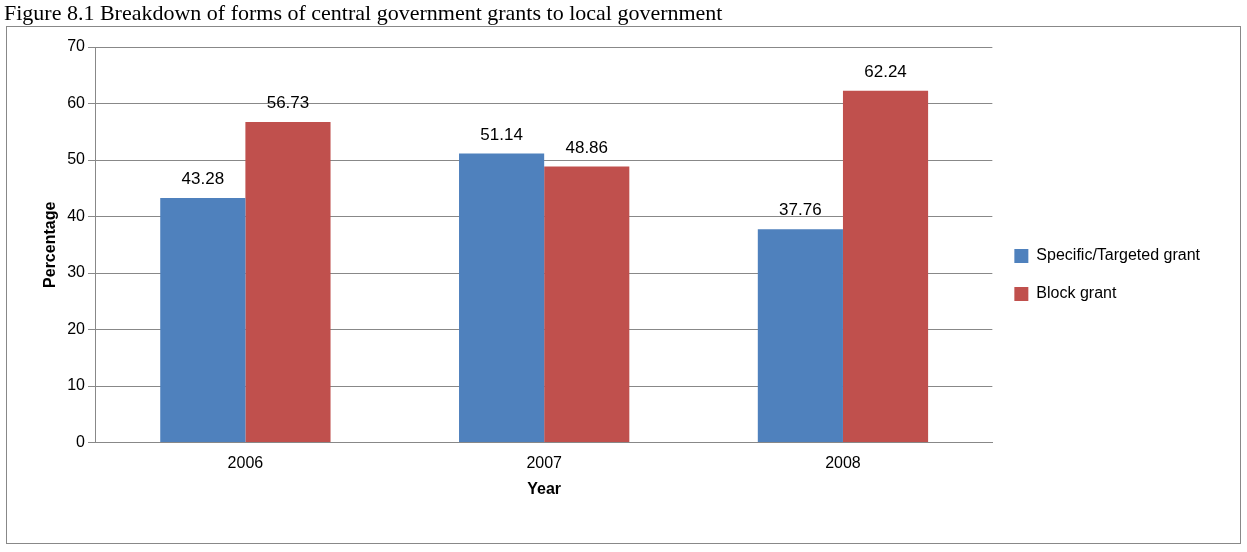  What do you see at coordinates (1118, 255) in the screenshot?
I see `legend-label: Specific/Targeted grant` at bounding box center [1118, 255].